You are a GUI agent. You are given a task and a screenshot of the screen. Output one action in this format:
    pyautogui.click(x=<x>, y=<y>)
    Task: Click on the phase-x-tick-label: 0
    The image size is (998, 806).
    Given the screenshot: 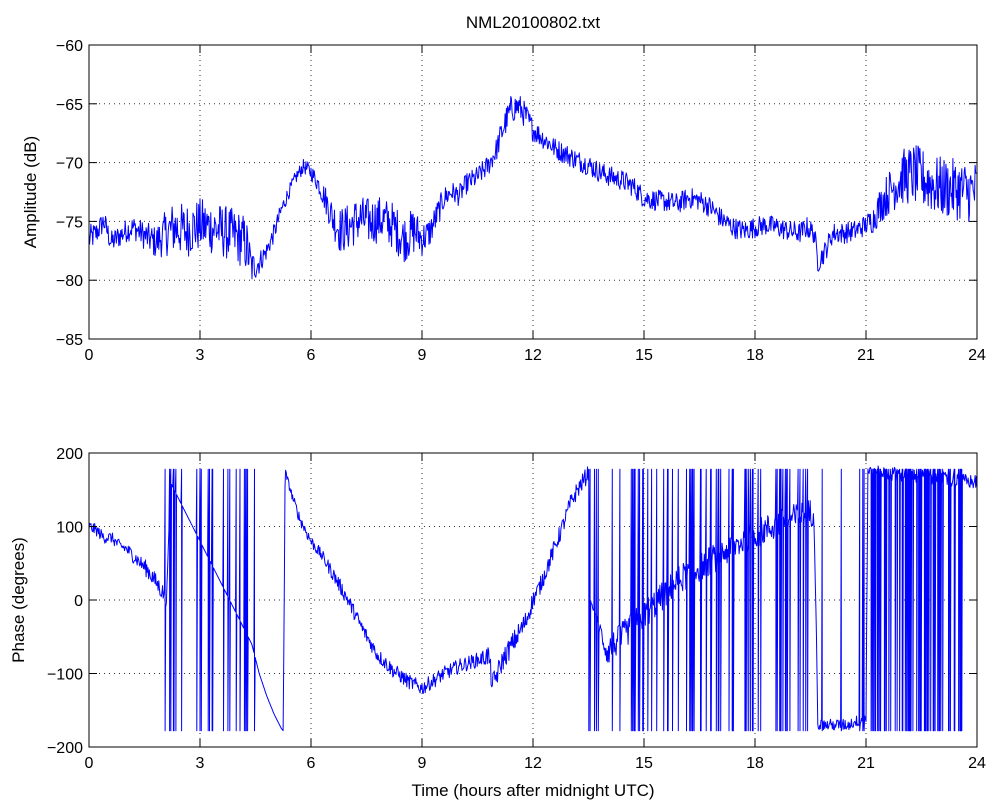 What is the action you would take?
    pyautogui.click(x=89, y=763)
    